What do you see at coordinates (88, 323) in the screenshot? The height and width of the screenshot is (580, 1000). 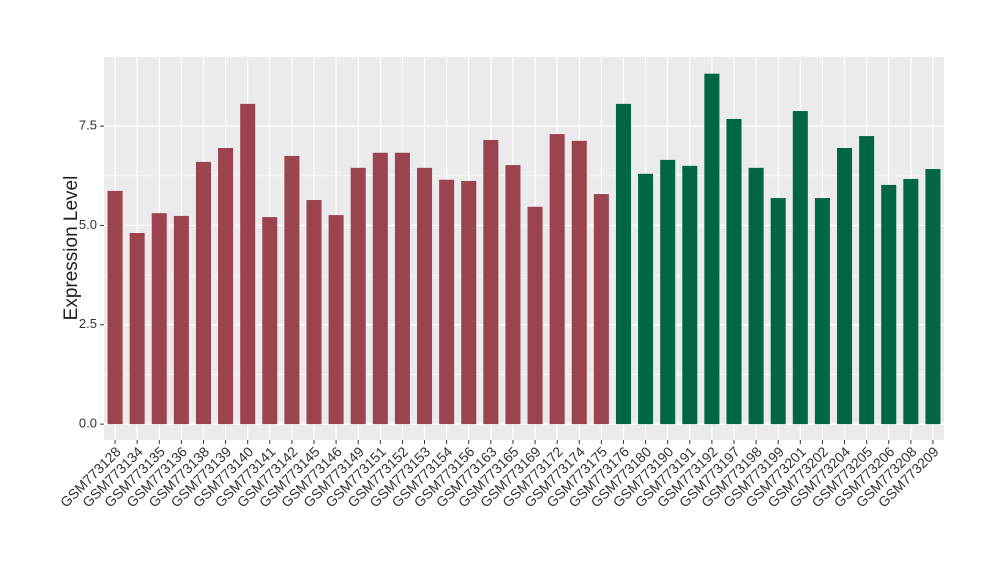 I see `y-tick-label: 2.5` at bounding box center [88, 323].